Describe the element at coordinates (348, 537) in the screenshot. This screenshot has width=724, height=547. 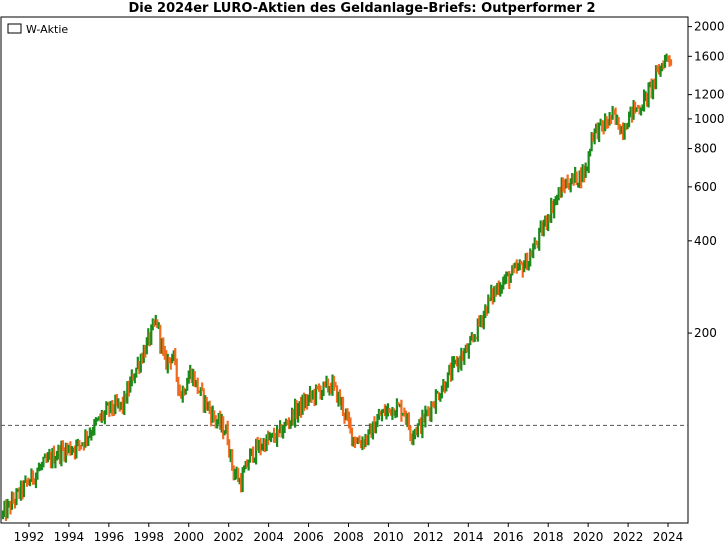
I see `x-tick-label: 2008` at that location.